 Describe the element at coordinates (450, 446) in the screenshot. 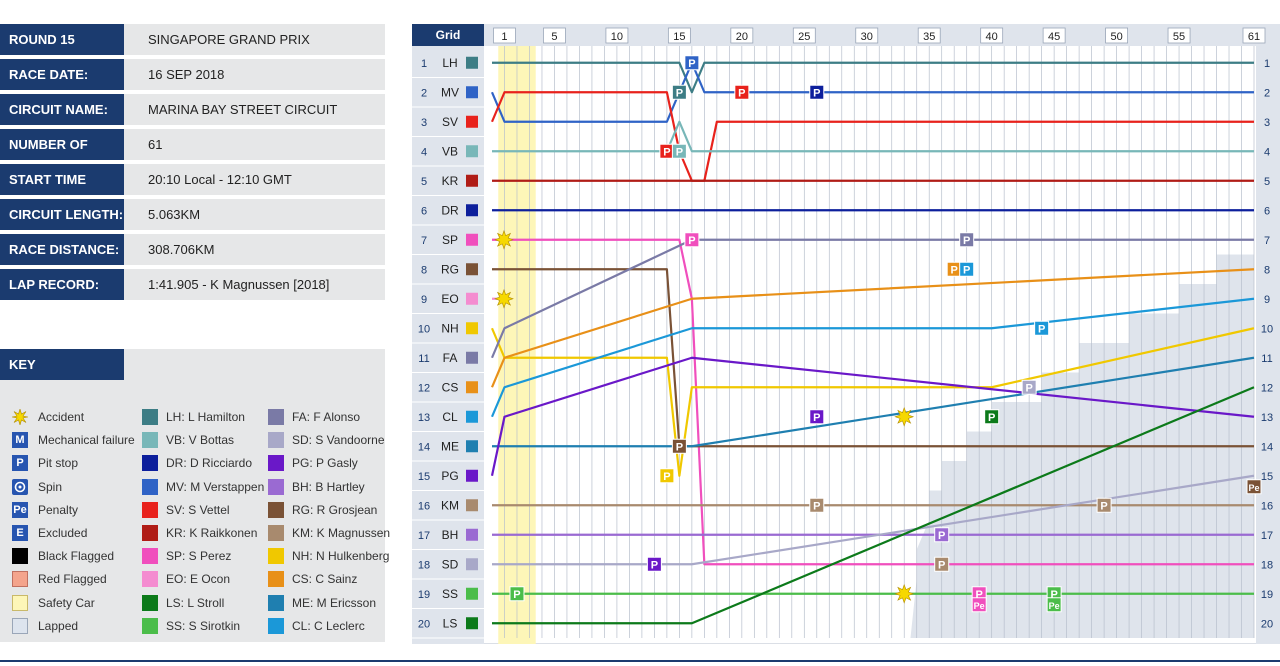

I see `grid-driver-code: ME` at that location.